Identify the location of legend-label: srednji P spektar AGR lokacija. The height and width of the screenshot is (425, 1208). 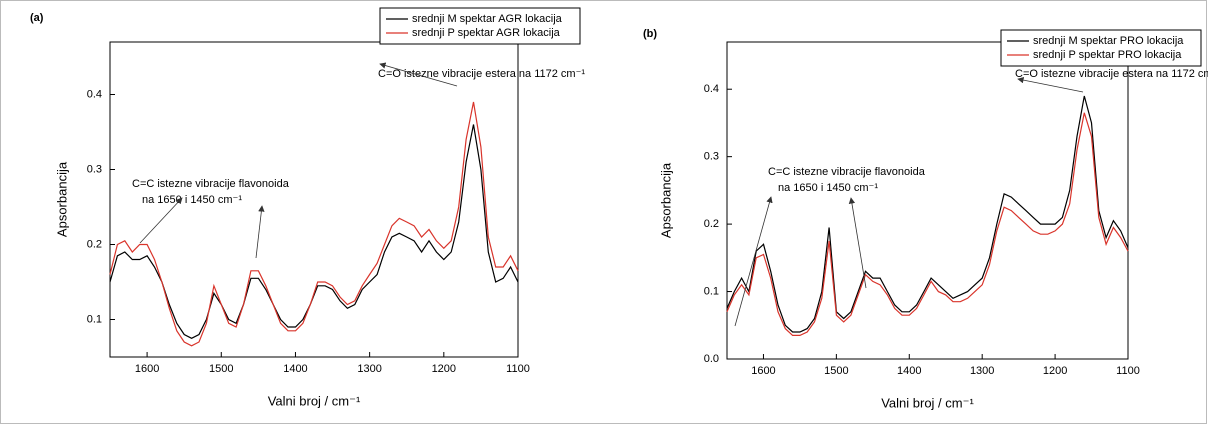
(486, 33).